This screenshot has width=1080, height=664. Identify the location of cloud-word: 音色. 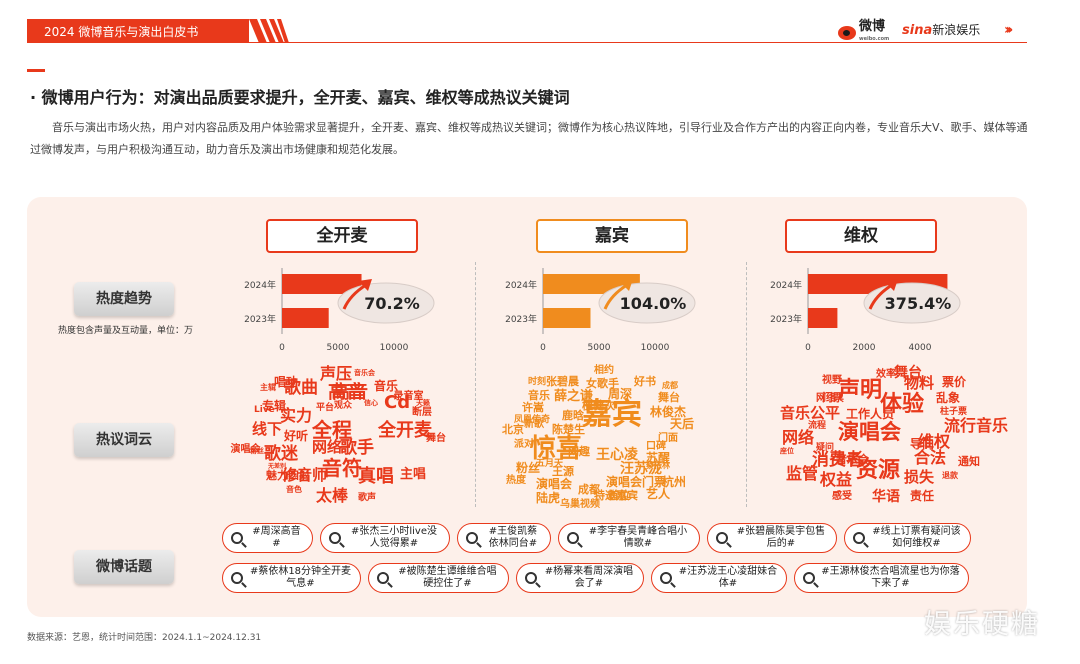
(294, 490).